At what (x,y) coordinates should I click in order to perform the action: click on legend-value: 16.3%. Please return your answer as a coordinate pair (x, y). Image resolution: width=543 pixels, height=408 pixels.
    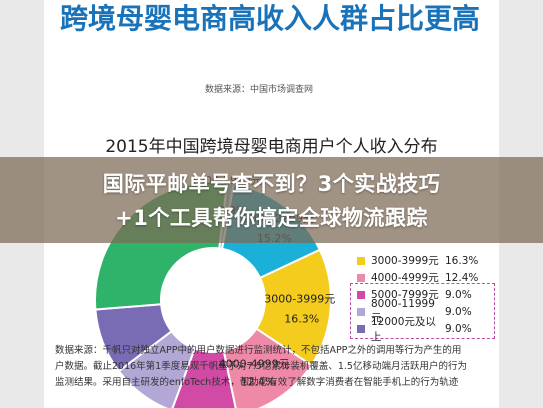
    Looking at the image, I should click on (462, 260).